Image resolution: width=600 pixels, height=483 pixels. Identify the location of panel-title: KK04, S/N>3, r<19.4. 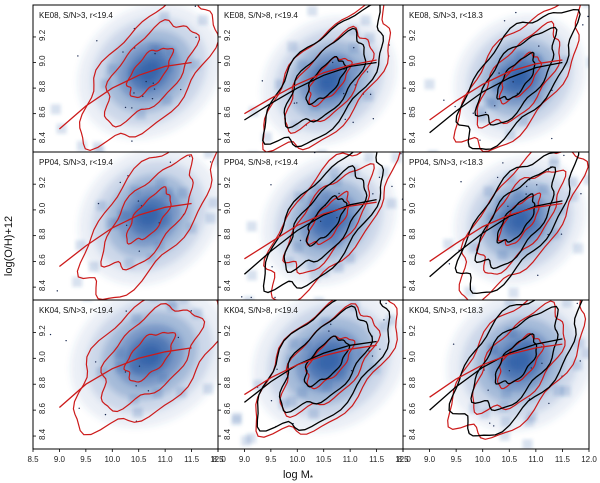
(76, 310).